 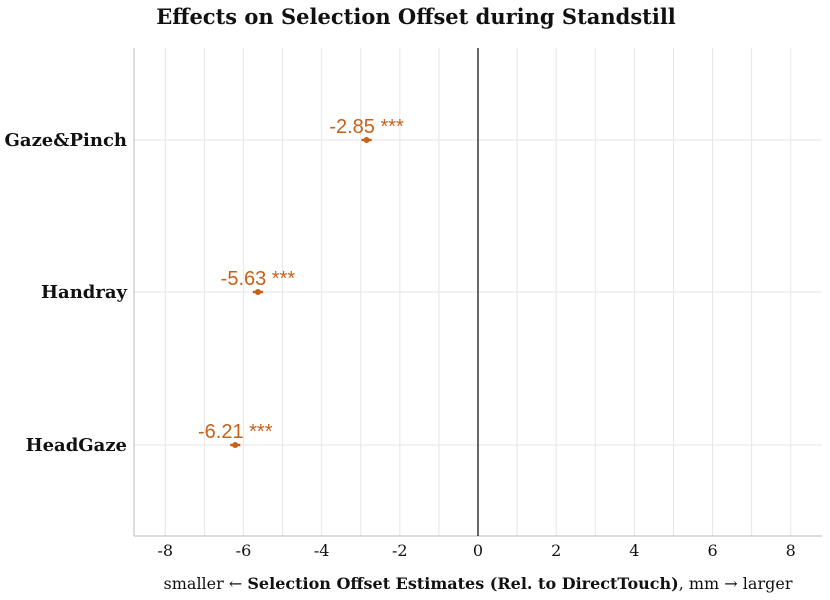 I want to click on x-tick-label: 0, so click(x=478, y=550).